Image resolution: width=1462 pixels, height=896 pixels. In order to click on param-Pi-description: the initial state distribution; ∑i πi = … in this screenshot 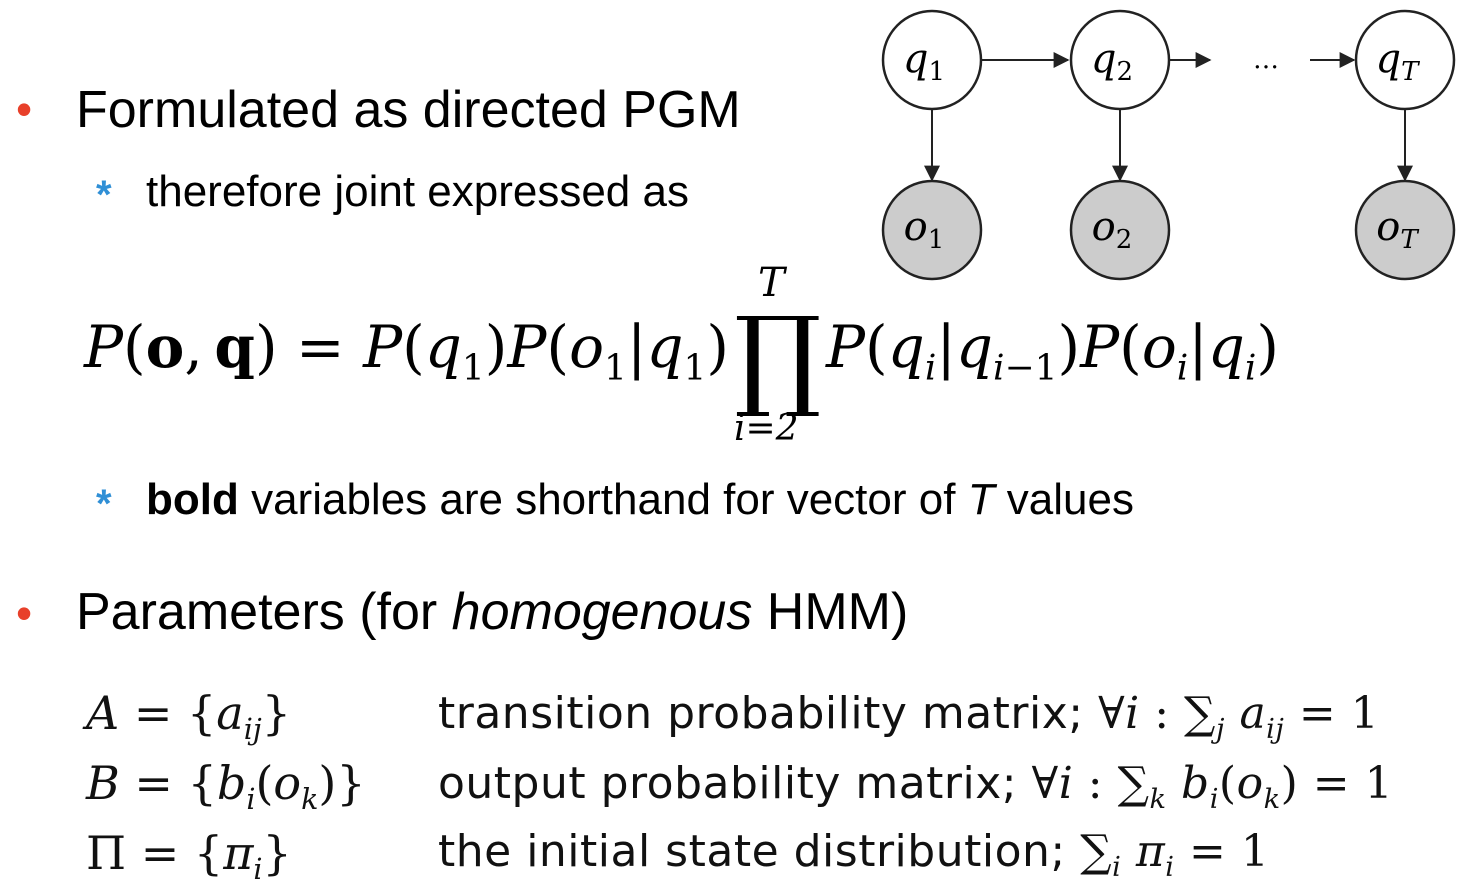, I will do `click(853, 855)`.